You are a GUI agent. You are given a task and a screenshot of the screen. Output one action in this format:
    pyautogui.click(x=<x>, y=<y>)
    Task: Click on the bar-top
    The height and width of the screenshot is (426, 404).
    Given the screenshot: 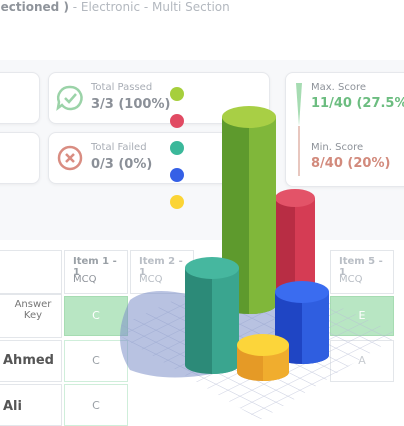 What is the action you would take?
    pyautogui.click(x=299, y=104)
    